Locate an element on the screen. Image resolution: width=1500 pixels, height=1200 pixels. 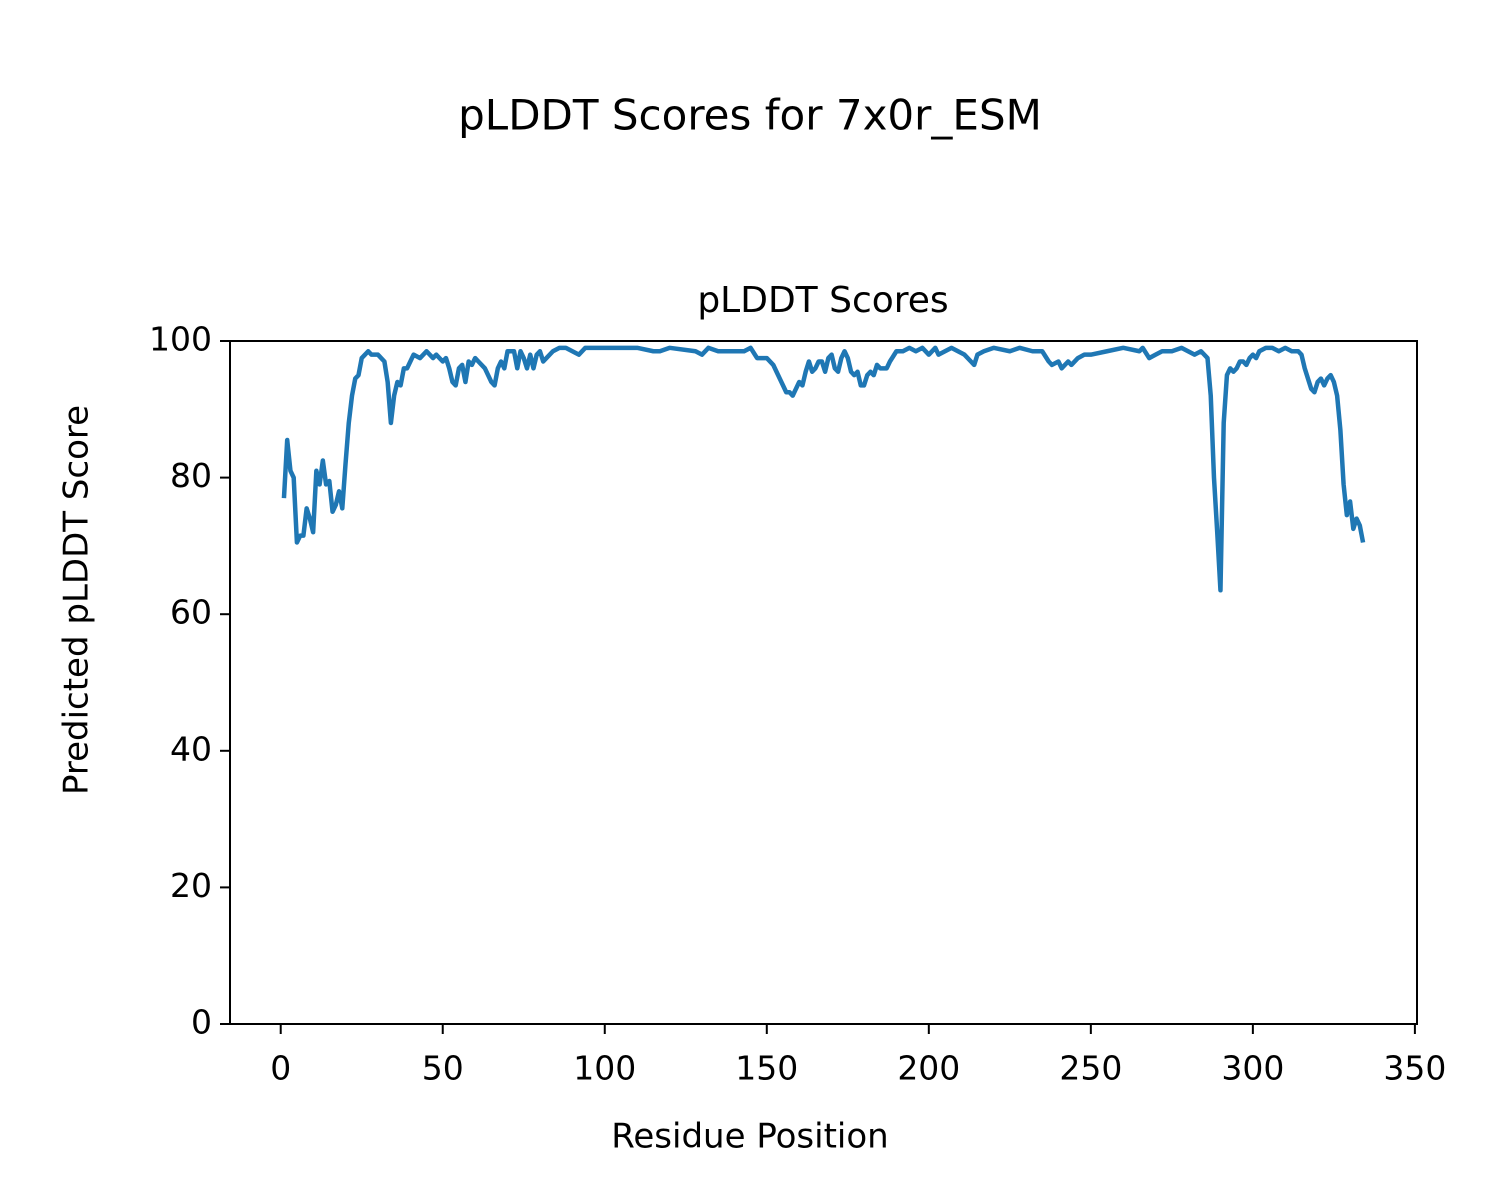
x-tick-label: 350 is located at coordinates (1414, 1068).